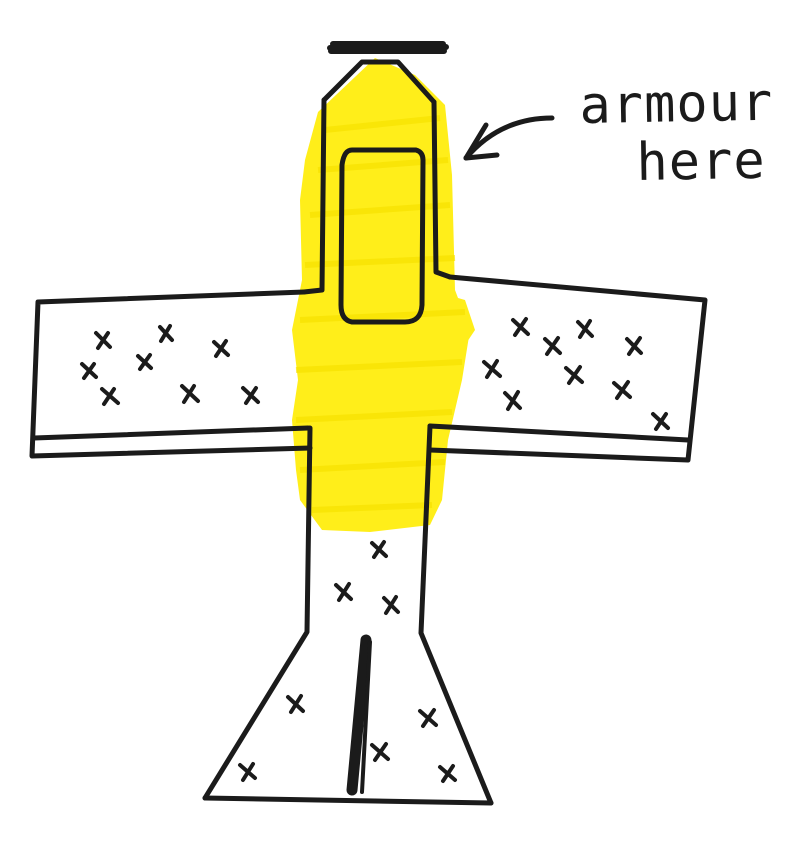 This screenshot has height=847, width=811. What do you see at coordinates (171, 433) in the screenshot?
I see `wing-left-edge` at bounding box center [171, 433].